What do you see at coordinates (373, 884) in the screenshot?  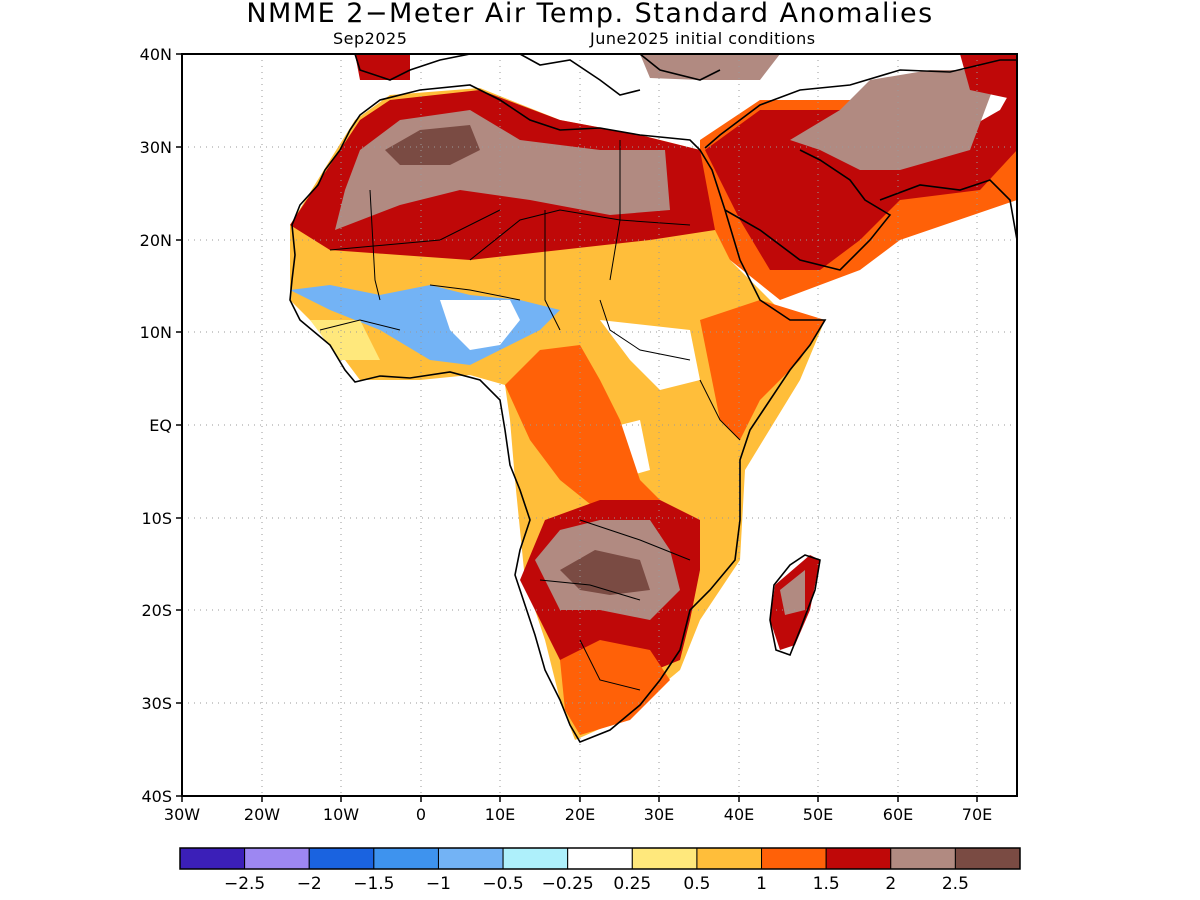 I see `colorbar-tick-label: −1.5` at bounding box center [373, 884].